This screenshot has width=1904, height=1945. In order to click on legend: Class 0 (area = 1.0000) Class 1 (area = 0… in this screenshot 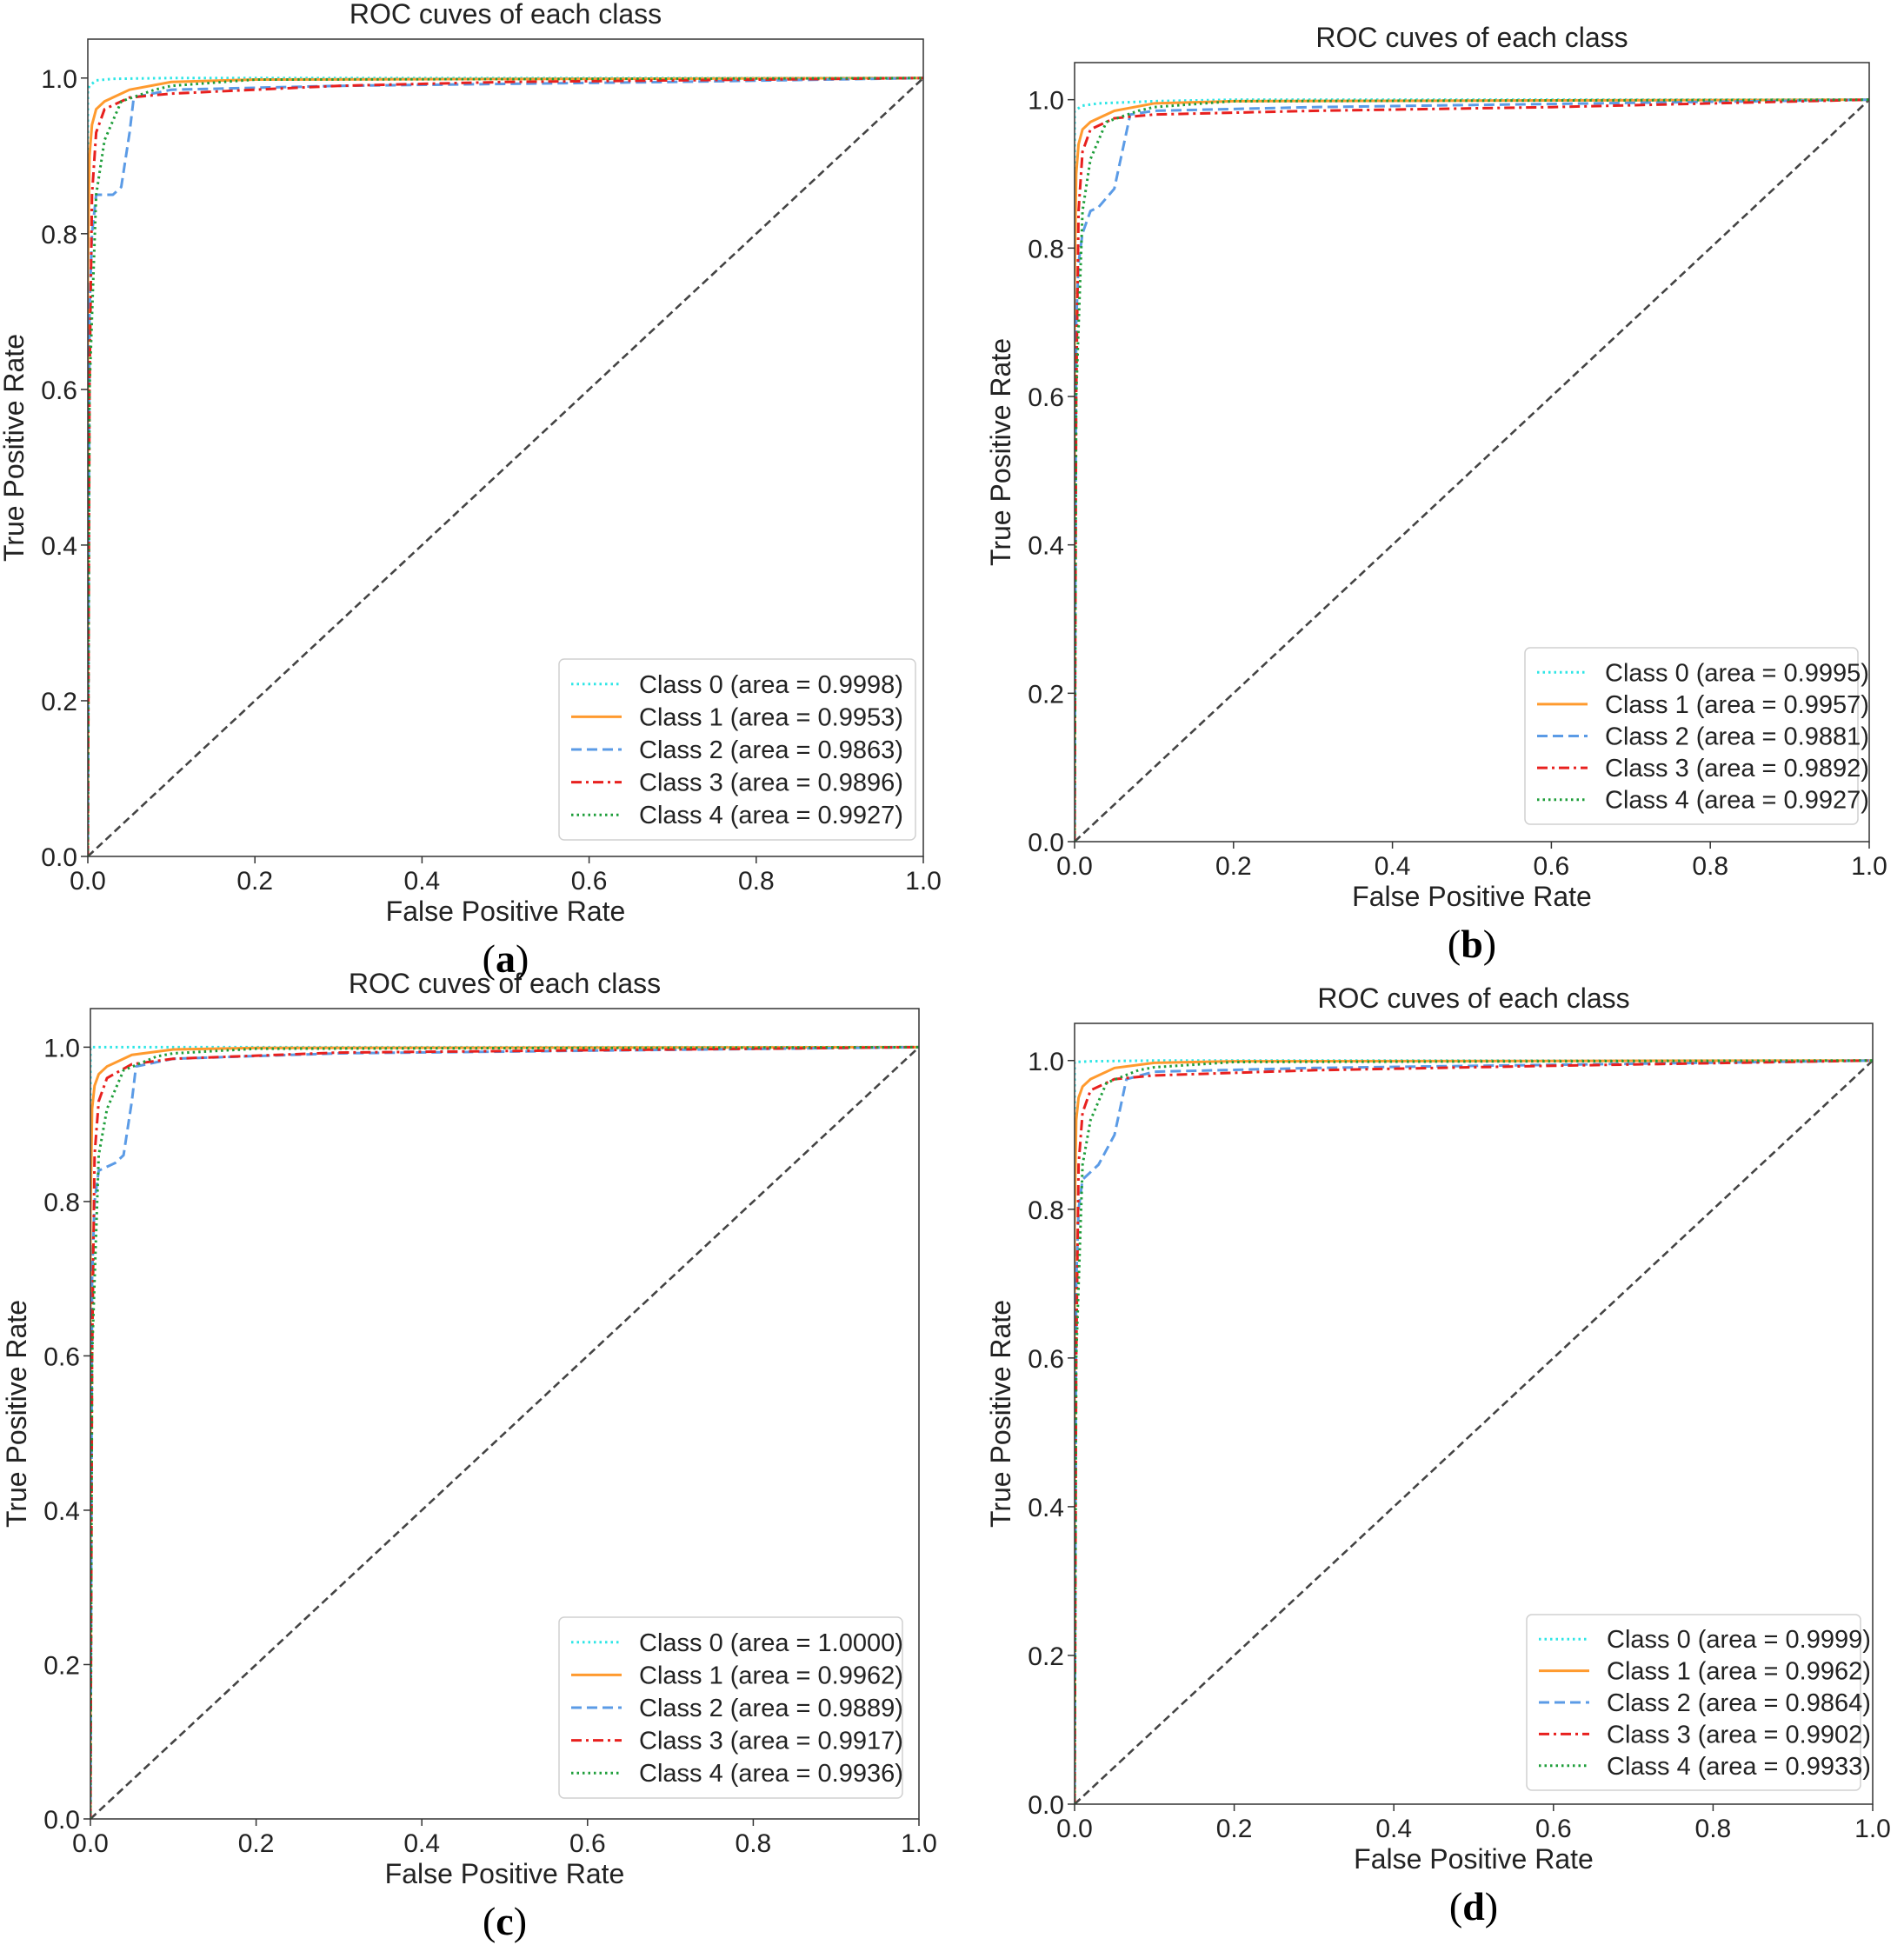, I will do `click(730, 1707)`.